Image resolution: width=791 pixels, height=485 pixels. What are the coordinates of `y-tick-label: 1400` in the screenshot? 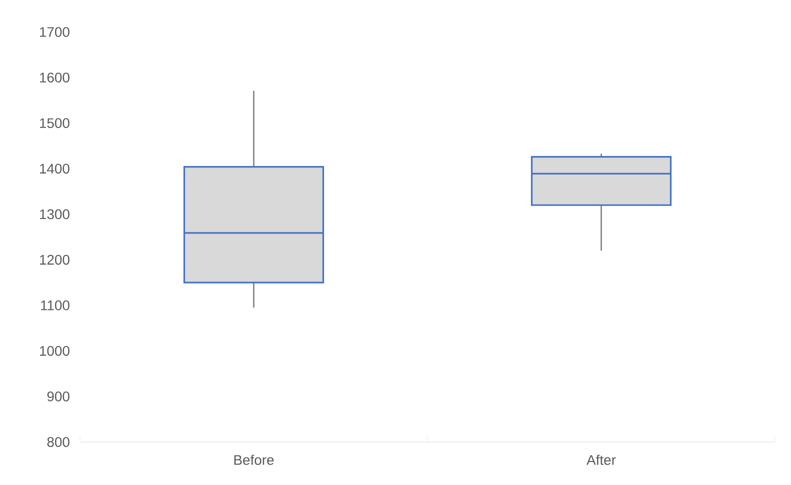 It's located at (55, 169).